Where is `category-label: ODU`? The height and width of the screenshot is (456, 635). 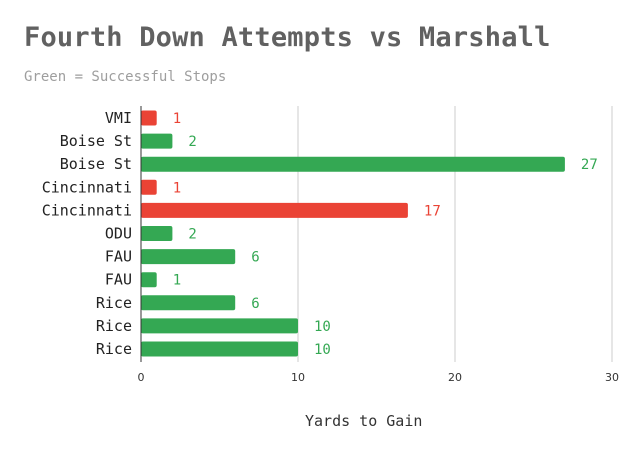 category-label: ODU is located at coordinates (118, 234).